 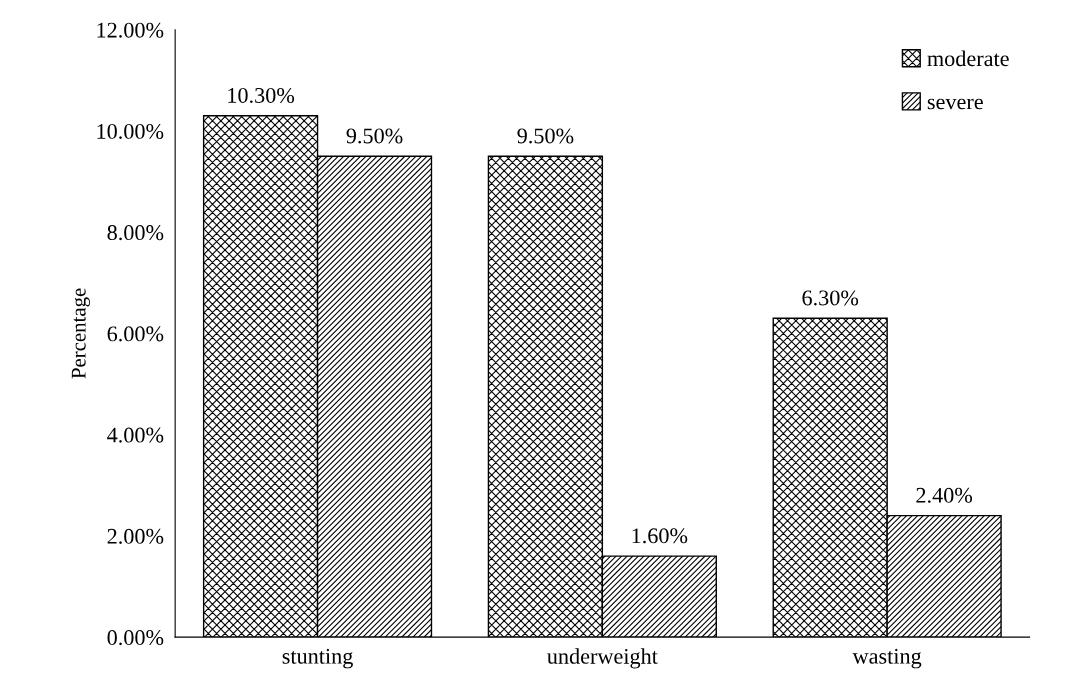 What do you see at coordinates (660, 536) in the screenshot?
I see `data-label: 1.60%` at bounding box center [660, 536].